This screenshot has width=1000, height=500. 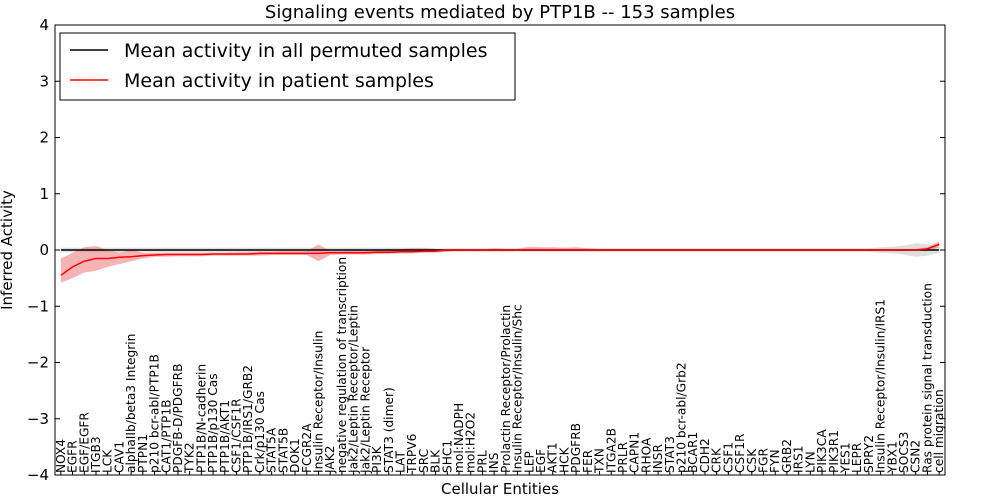 What do you see at coordinates (529, 462) in the screenshot?
I see `x-category-label: LEP` at bounding box center [529, 462].